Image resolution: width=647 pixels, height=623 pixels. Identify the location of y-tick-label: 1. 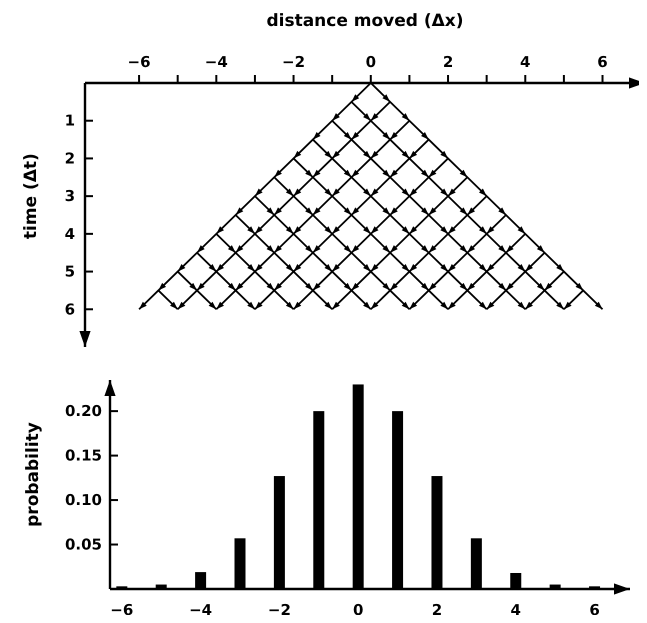
(69, 121).